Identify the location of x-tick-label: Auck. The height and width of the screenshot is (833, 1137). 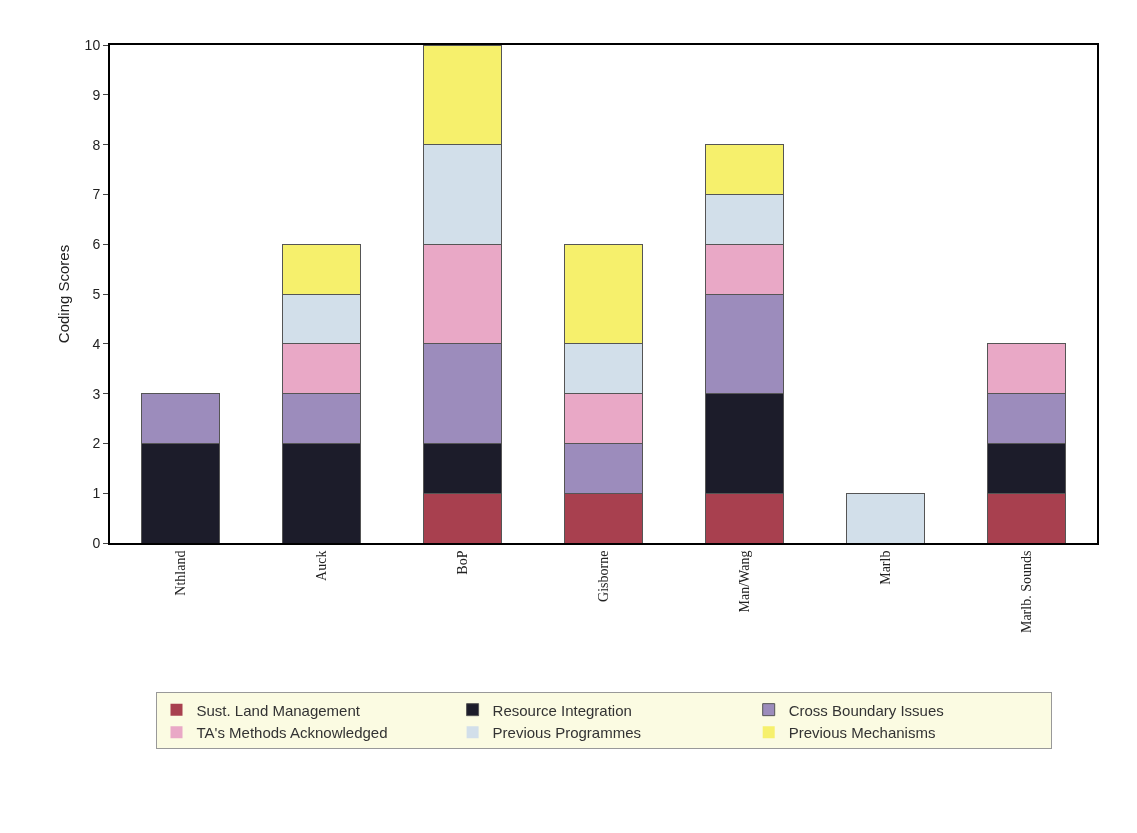
(322, 565).